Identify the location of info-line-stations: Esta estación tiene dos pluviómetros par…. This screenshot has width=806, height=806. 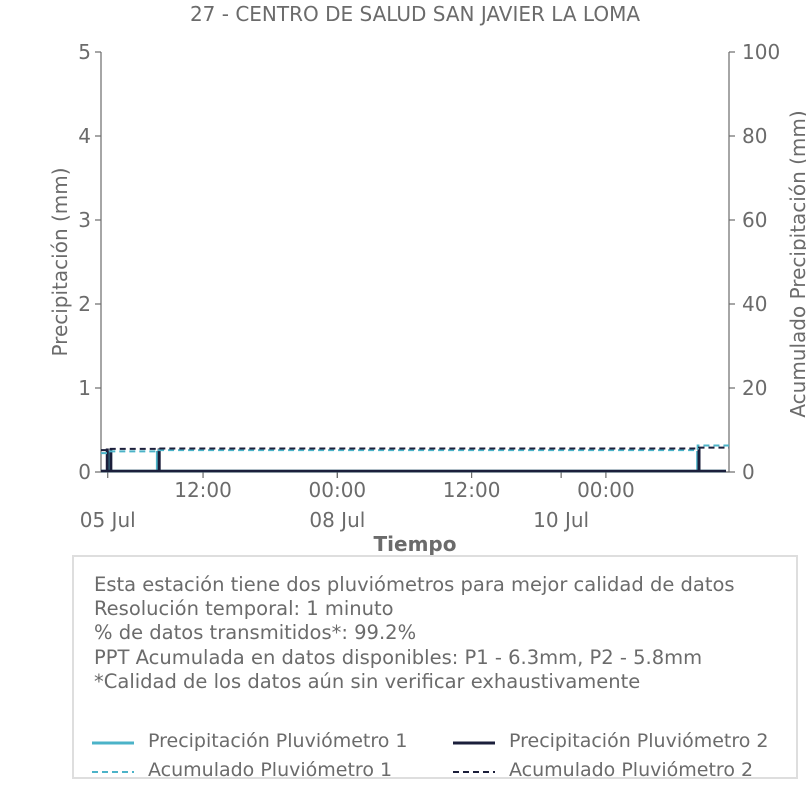
(414, 584).